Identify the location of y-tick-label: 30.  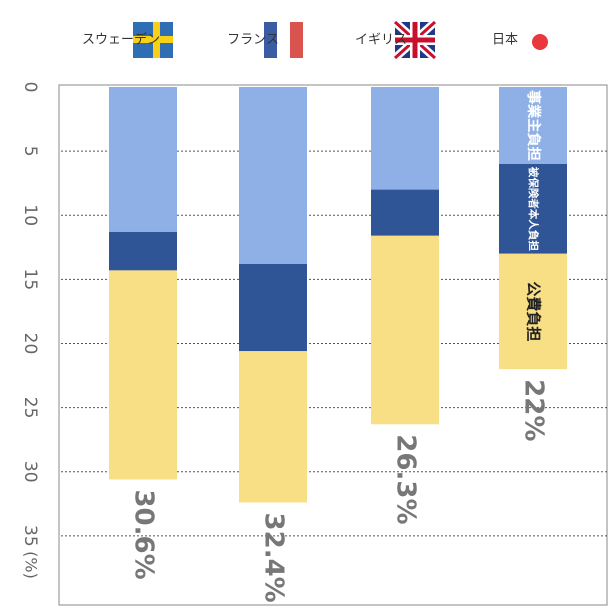
(30, 472).